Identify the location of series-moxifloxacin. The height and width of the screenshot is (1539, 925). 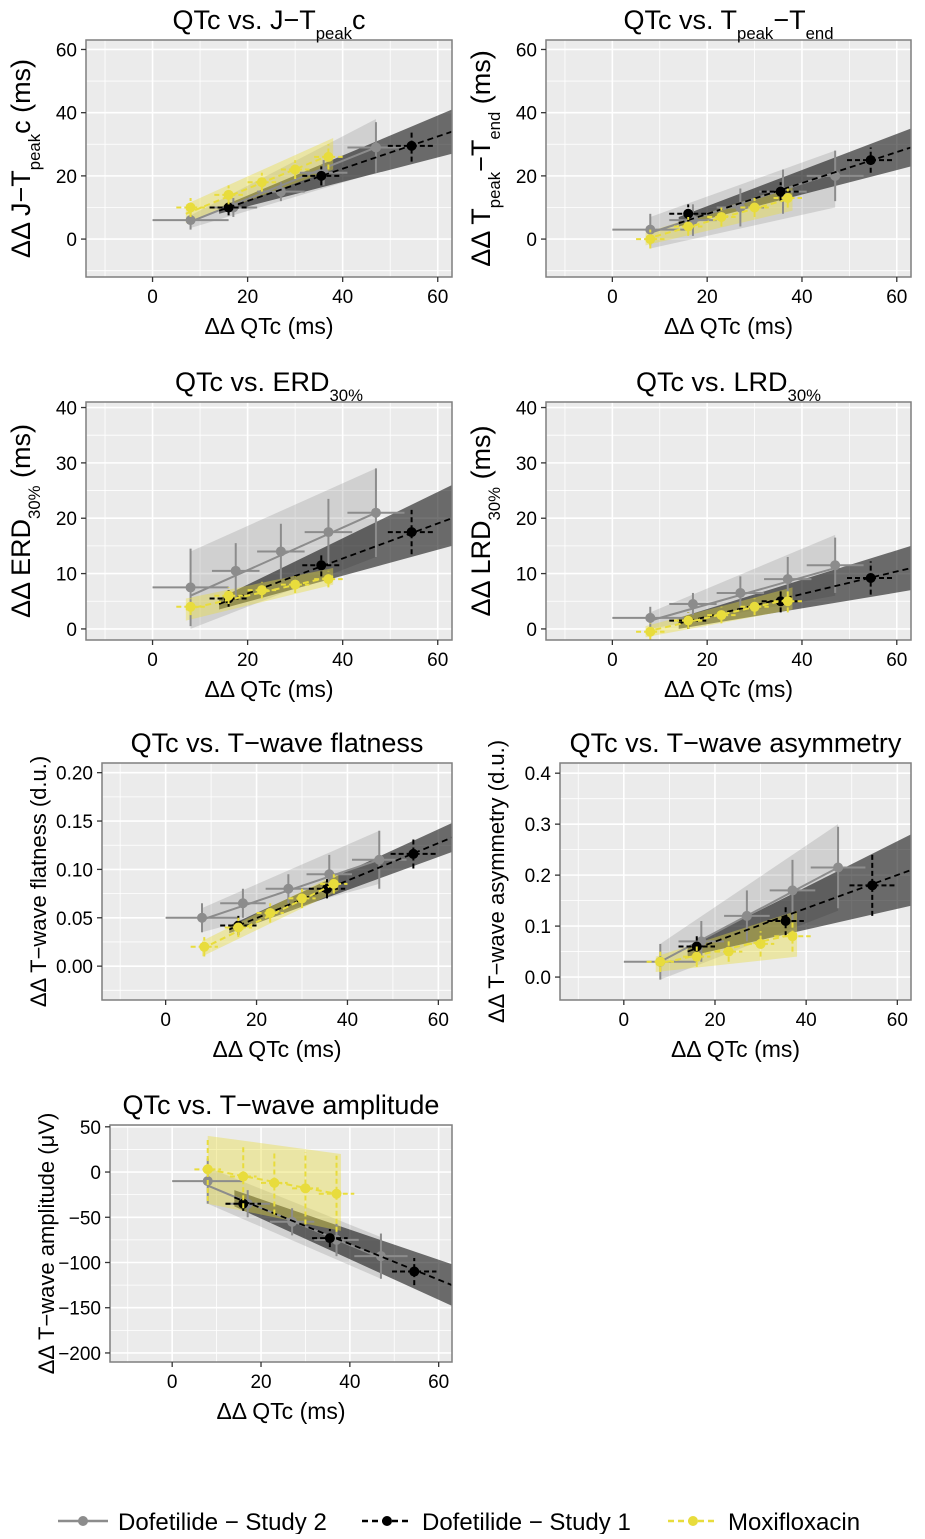
(726, 941).